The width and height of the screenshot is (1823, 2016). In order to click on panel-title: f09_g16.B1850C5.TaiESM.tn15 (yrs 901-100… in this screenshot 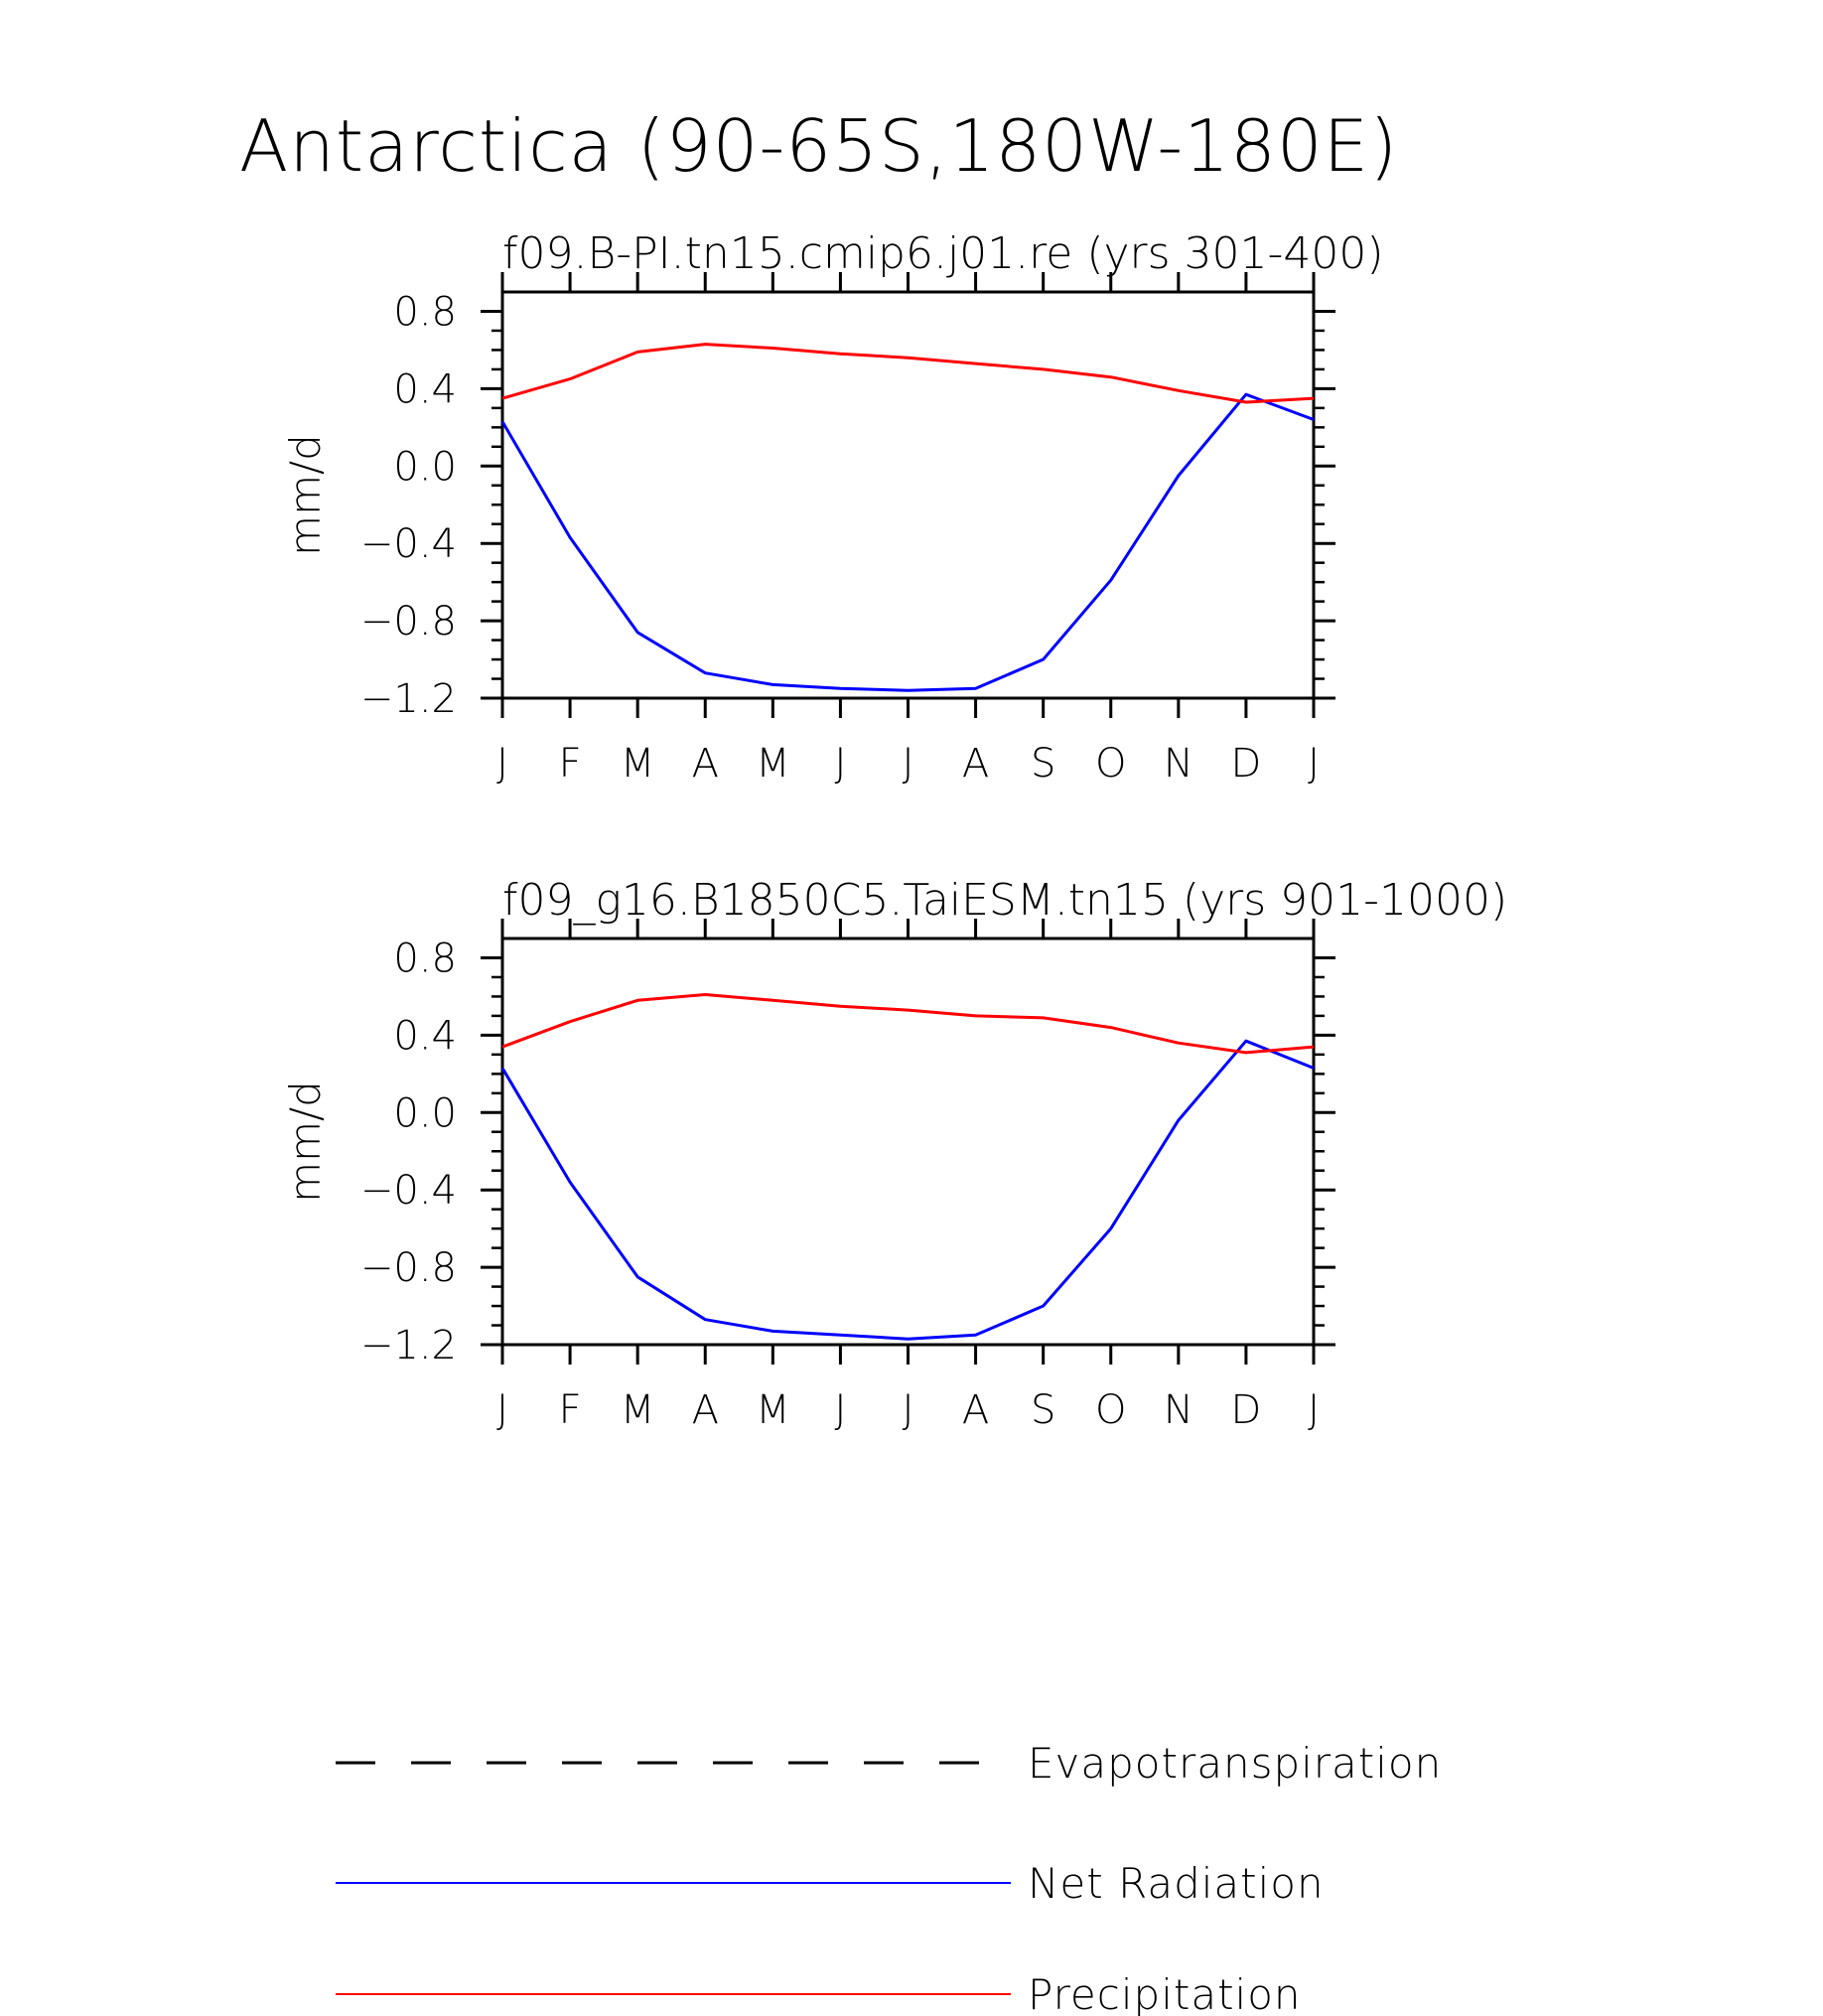, I will do `click(1005, 900)`.